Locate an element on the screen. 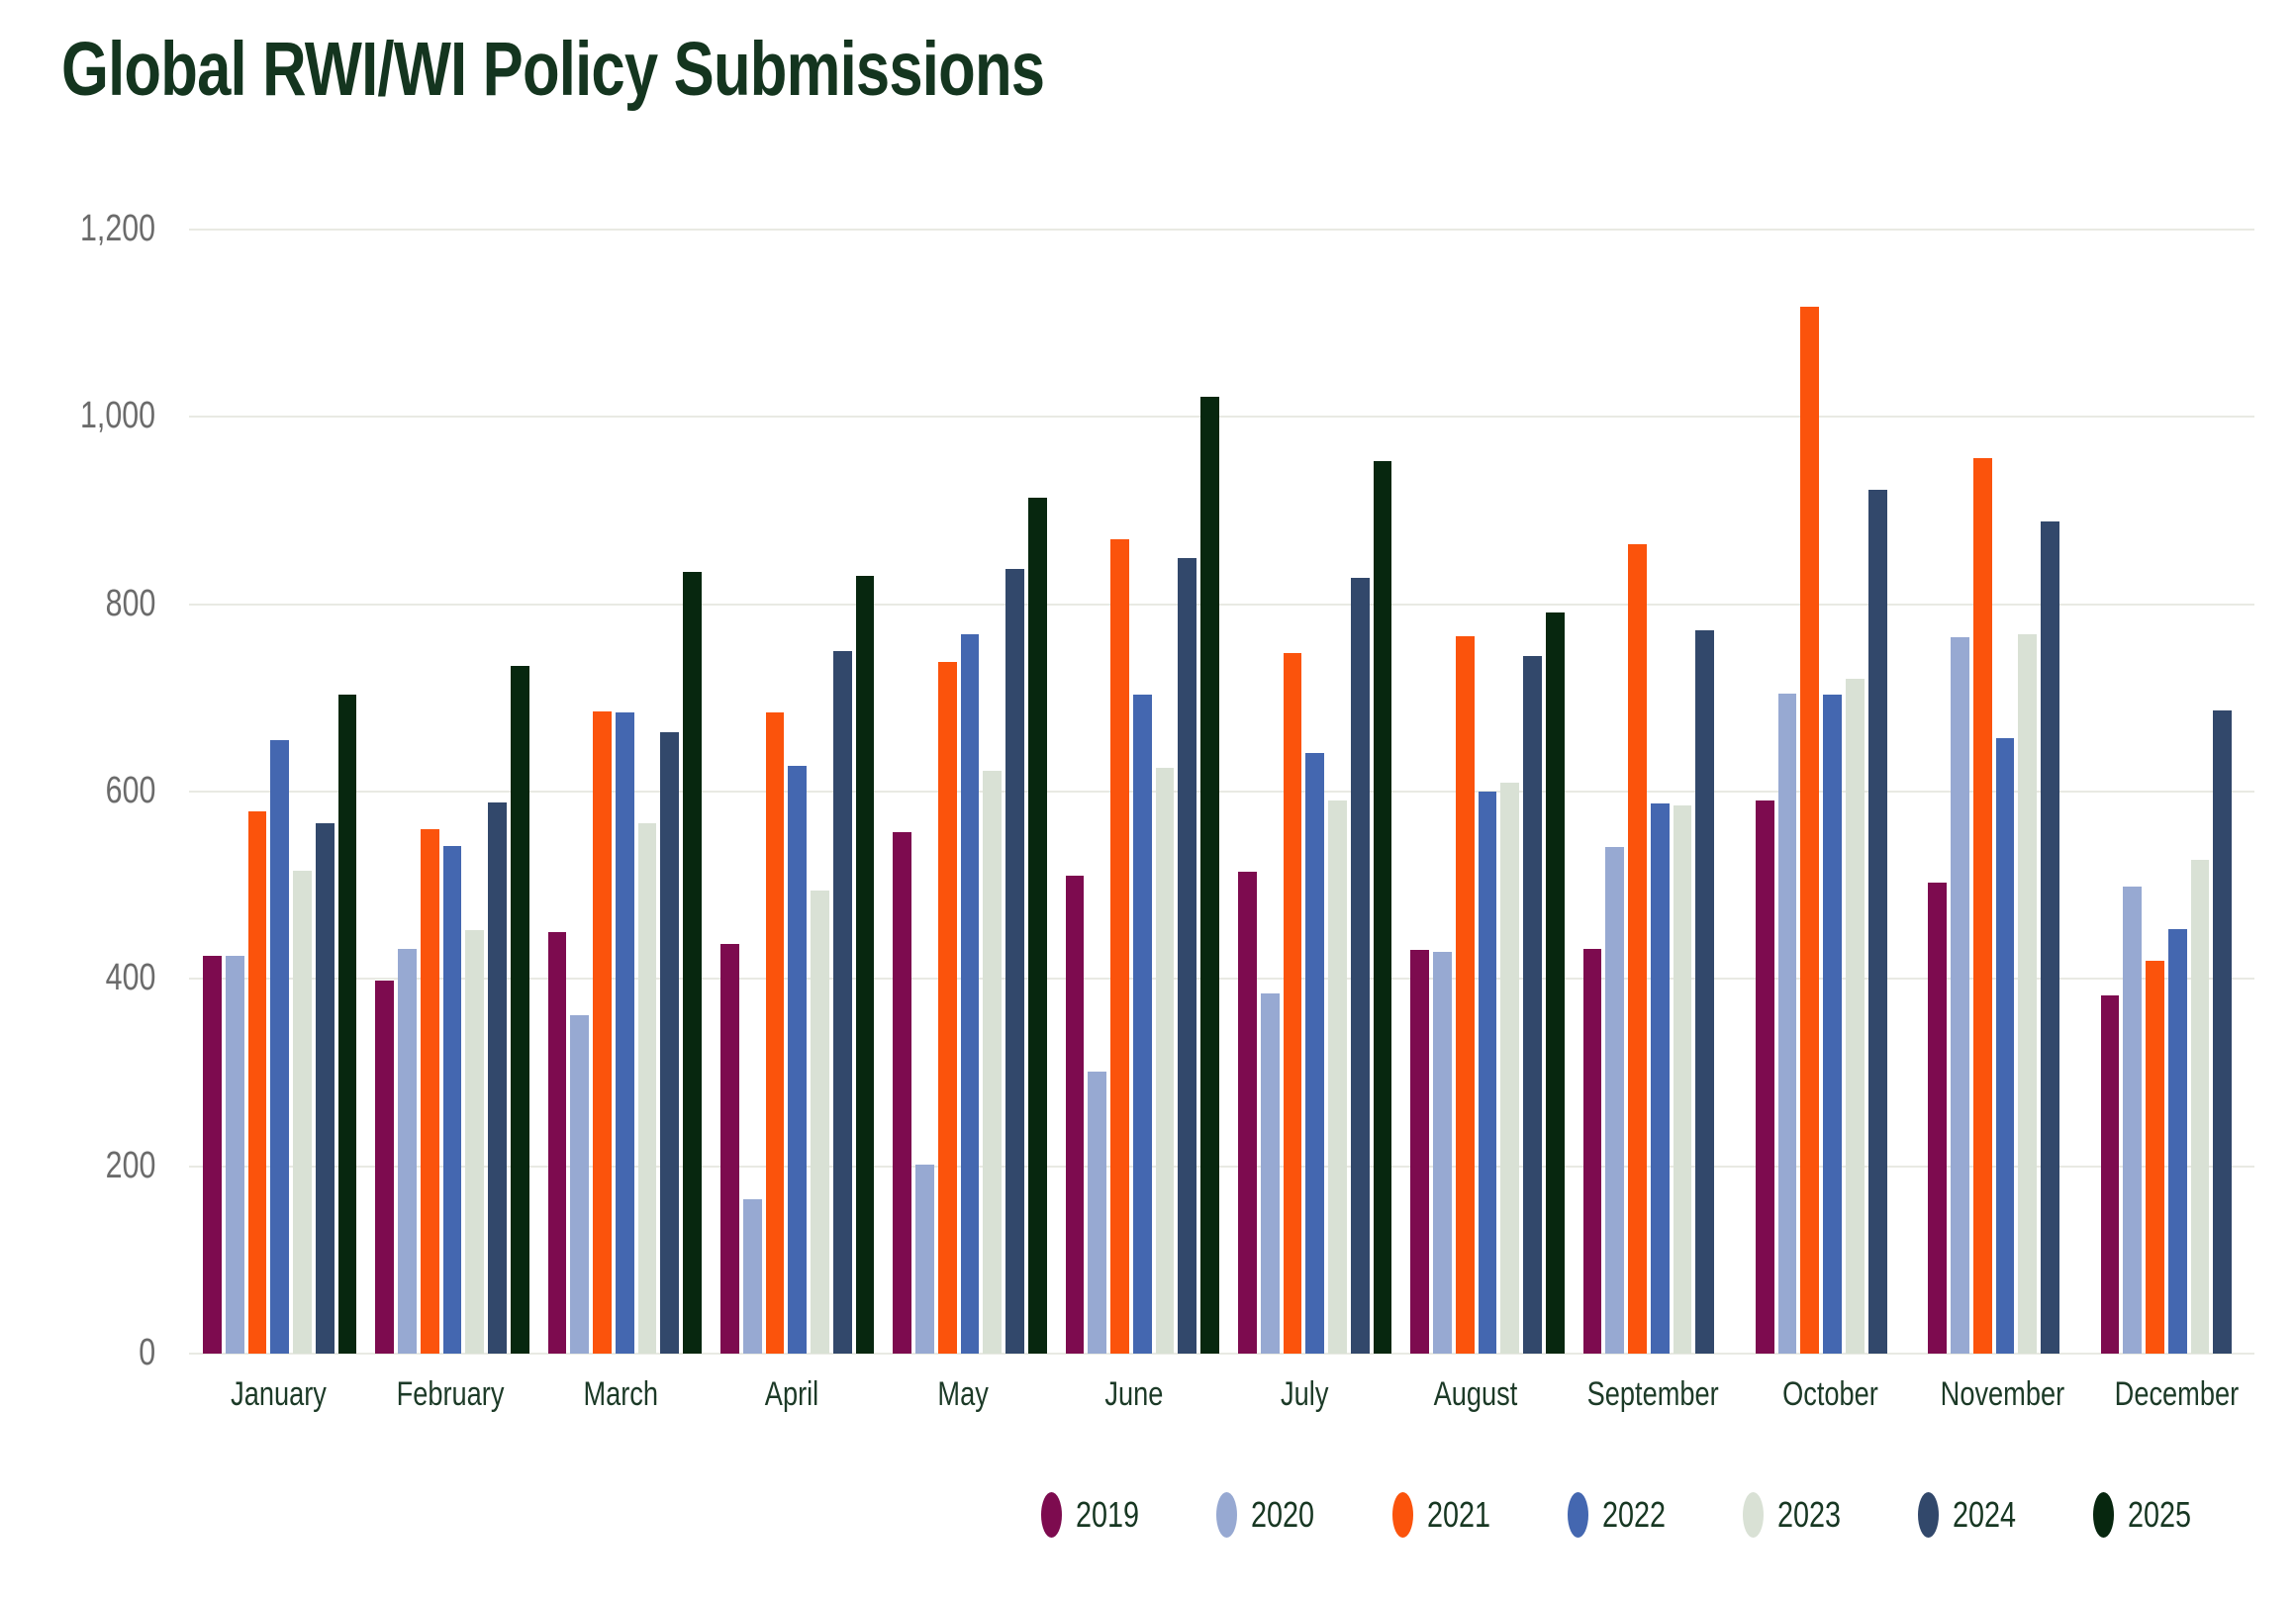 Image resolution: width=2296 pixels, height=1599 pixels. y-tick-label-200: 200 is located at coordinates (124, 1165).